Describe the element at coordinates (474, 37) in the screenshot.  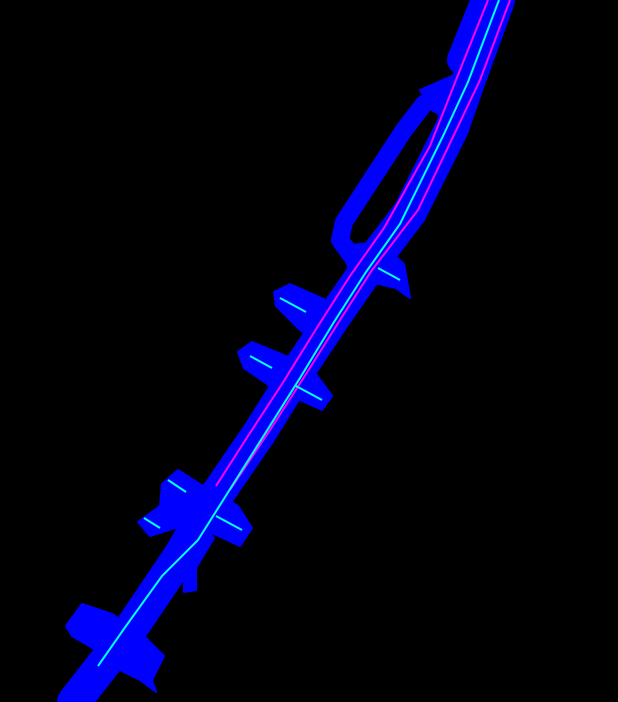
I see `main-carriageway-north` at that location.